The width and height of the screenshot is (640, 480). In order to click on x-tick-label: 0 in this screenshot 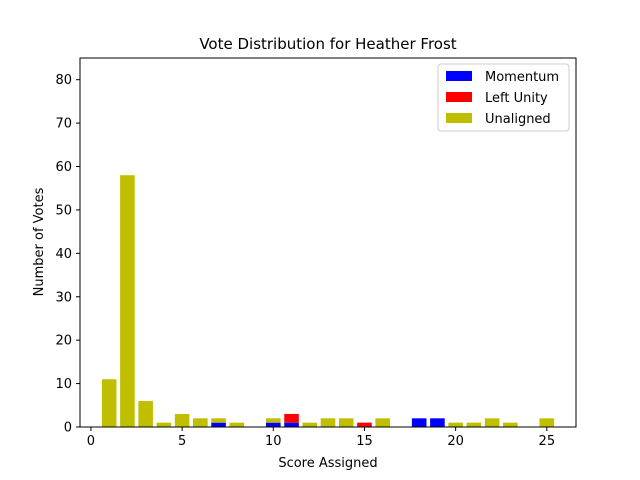, I will do `click(91, 441)`.